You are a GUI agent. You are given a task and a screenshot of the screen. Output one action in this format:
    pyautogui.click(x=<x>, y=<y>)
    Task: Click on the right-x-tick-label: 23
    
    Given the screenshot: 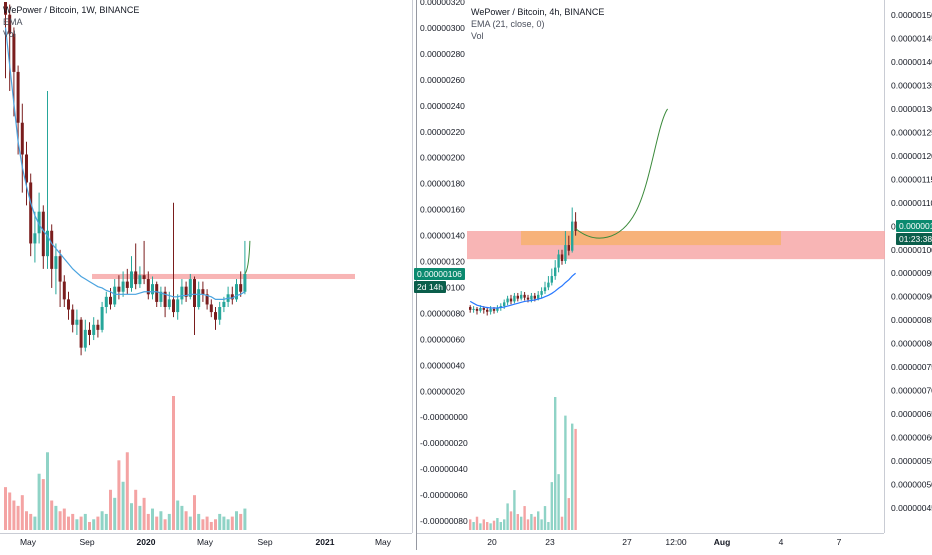 What is the action you would take?
    pyautogui.click(x=550, y=542)
    